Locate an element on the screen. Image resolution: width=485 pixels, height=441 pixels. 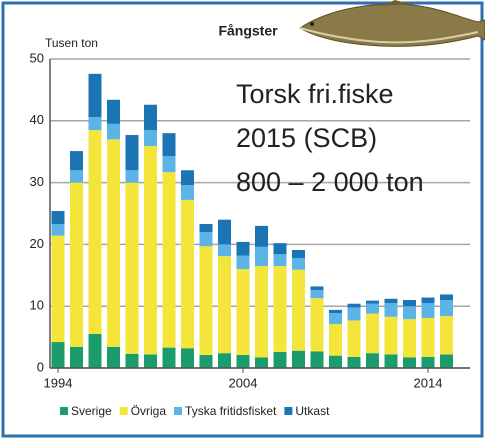
y-tick-label: 50 is located at coordinates (37, 57).